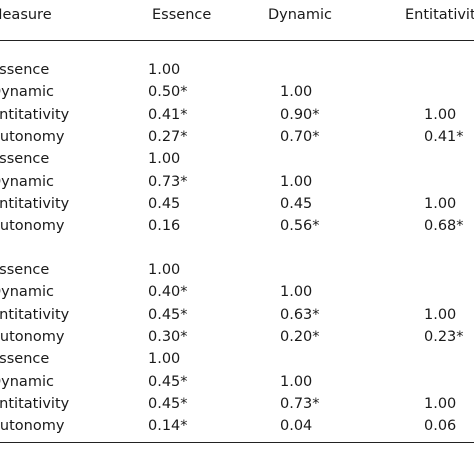 The height and width of the screenshot is (474, 474). Describe the element at coordinates (444, 226) in the screenshot. I see `entitativity-cell: 0.68*` at that location.